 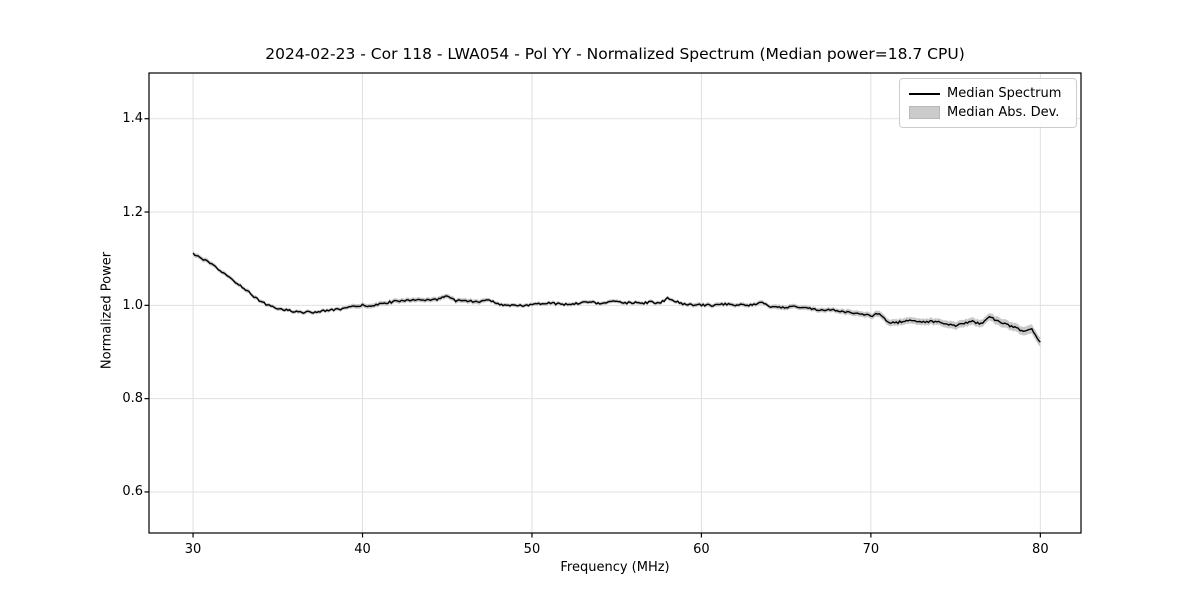 I want to click on legend-label: Median Abs. Dev., so click(x=1003, y=112).